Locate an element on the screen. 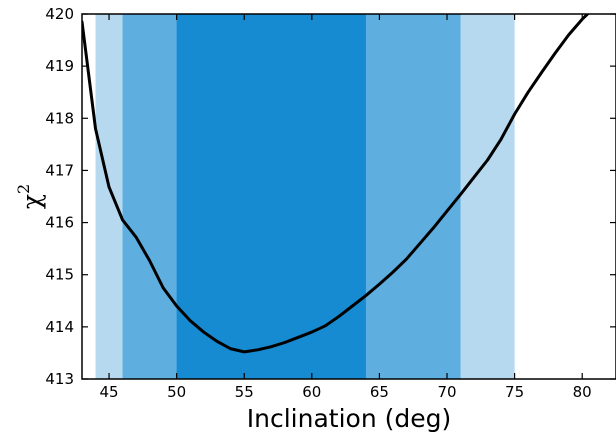  y-tick-label: 416 is located at coordinates (59, 223).